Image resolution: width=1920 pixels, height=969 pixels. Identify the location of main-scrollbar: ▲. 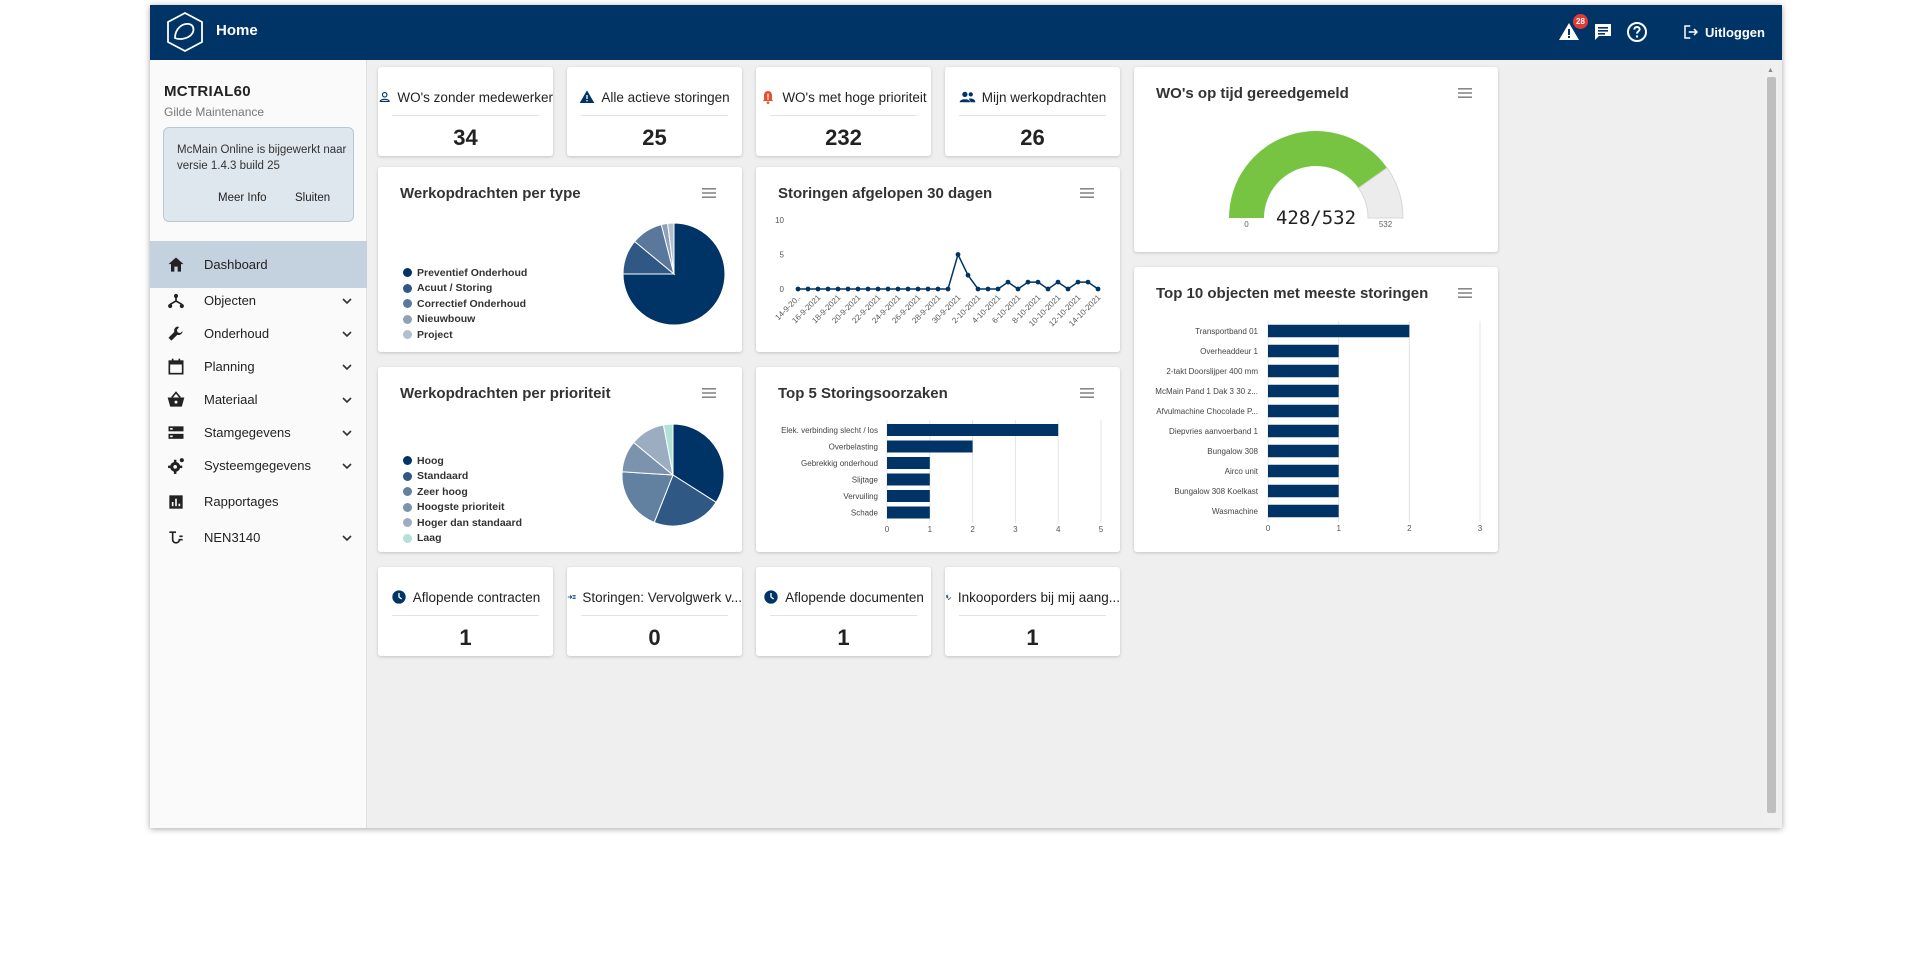
(1771, 446).